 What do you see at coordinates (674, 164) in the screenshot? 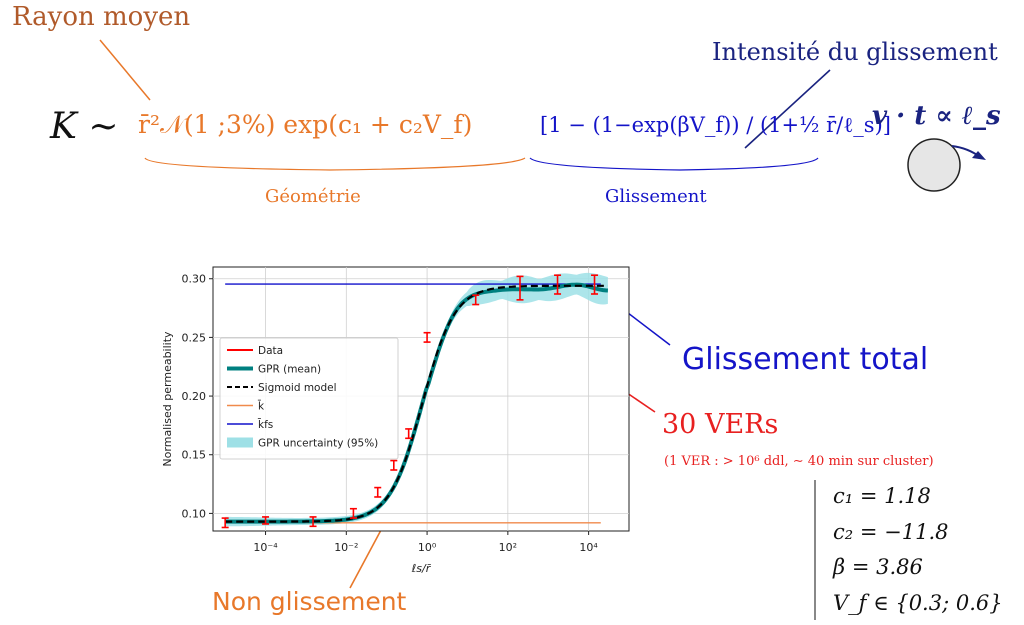
I see `glissement-brace` at bounding box center [674, 164].